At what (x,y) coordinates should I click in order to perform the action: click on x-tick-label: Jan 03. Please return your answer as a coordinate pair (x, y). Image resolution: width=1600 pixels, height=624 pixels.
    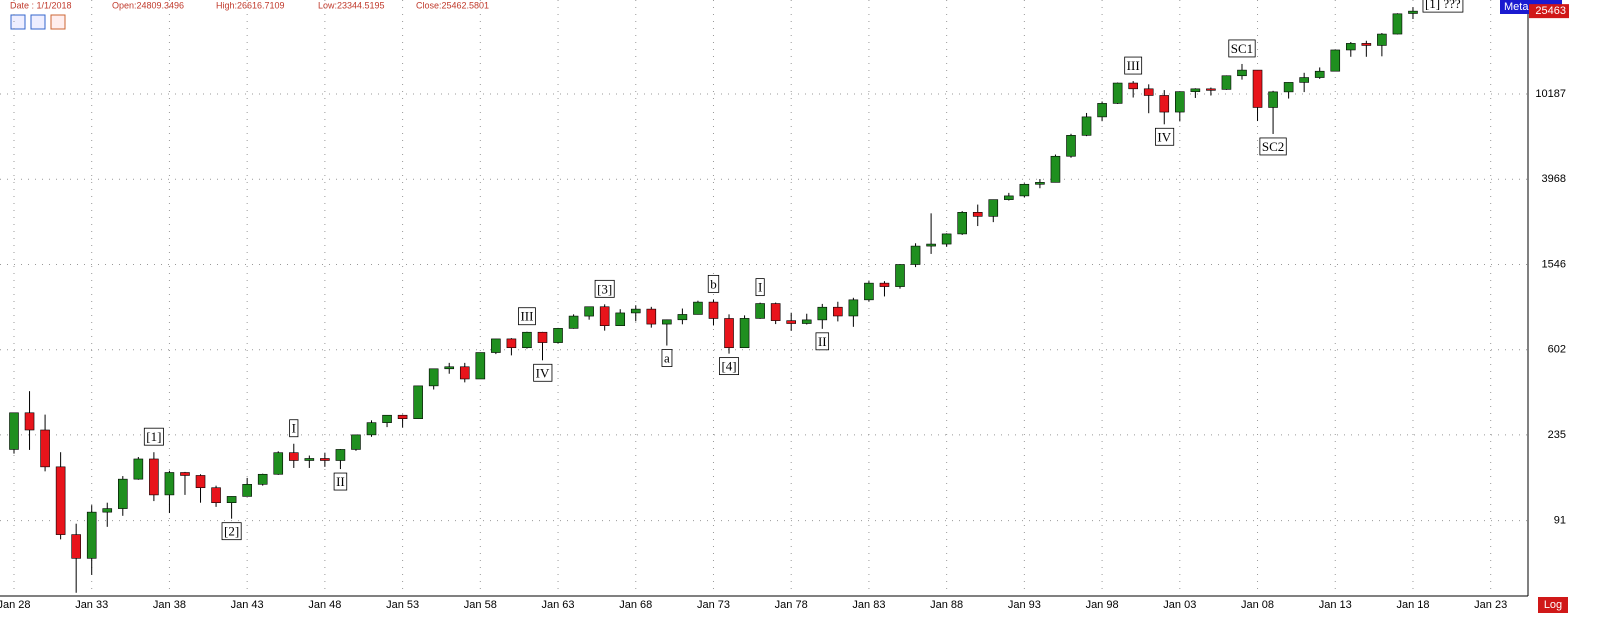
    Looking at the image, I should click on (1179, 605).